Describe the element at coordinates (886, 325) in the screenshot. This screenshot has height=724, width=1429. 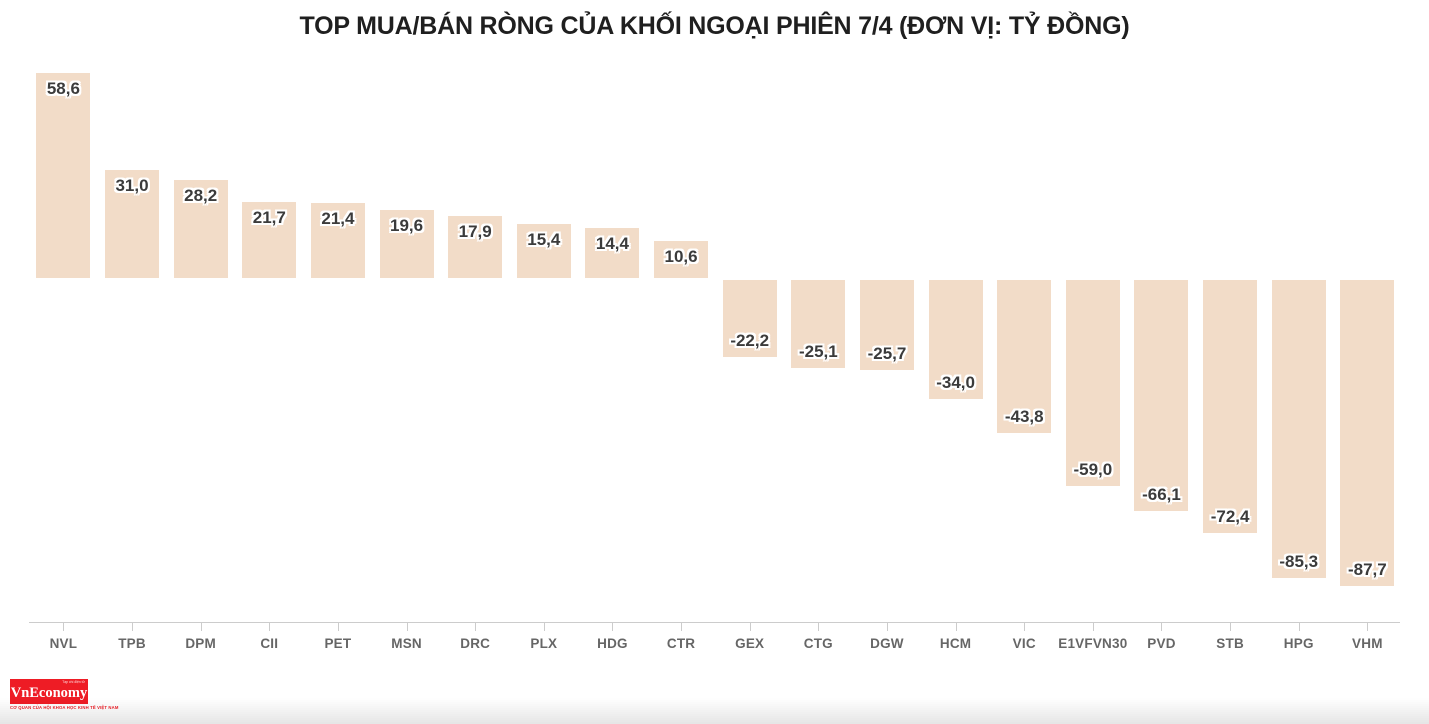
I see `bar-dgw` at that location.